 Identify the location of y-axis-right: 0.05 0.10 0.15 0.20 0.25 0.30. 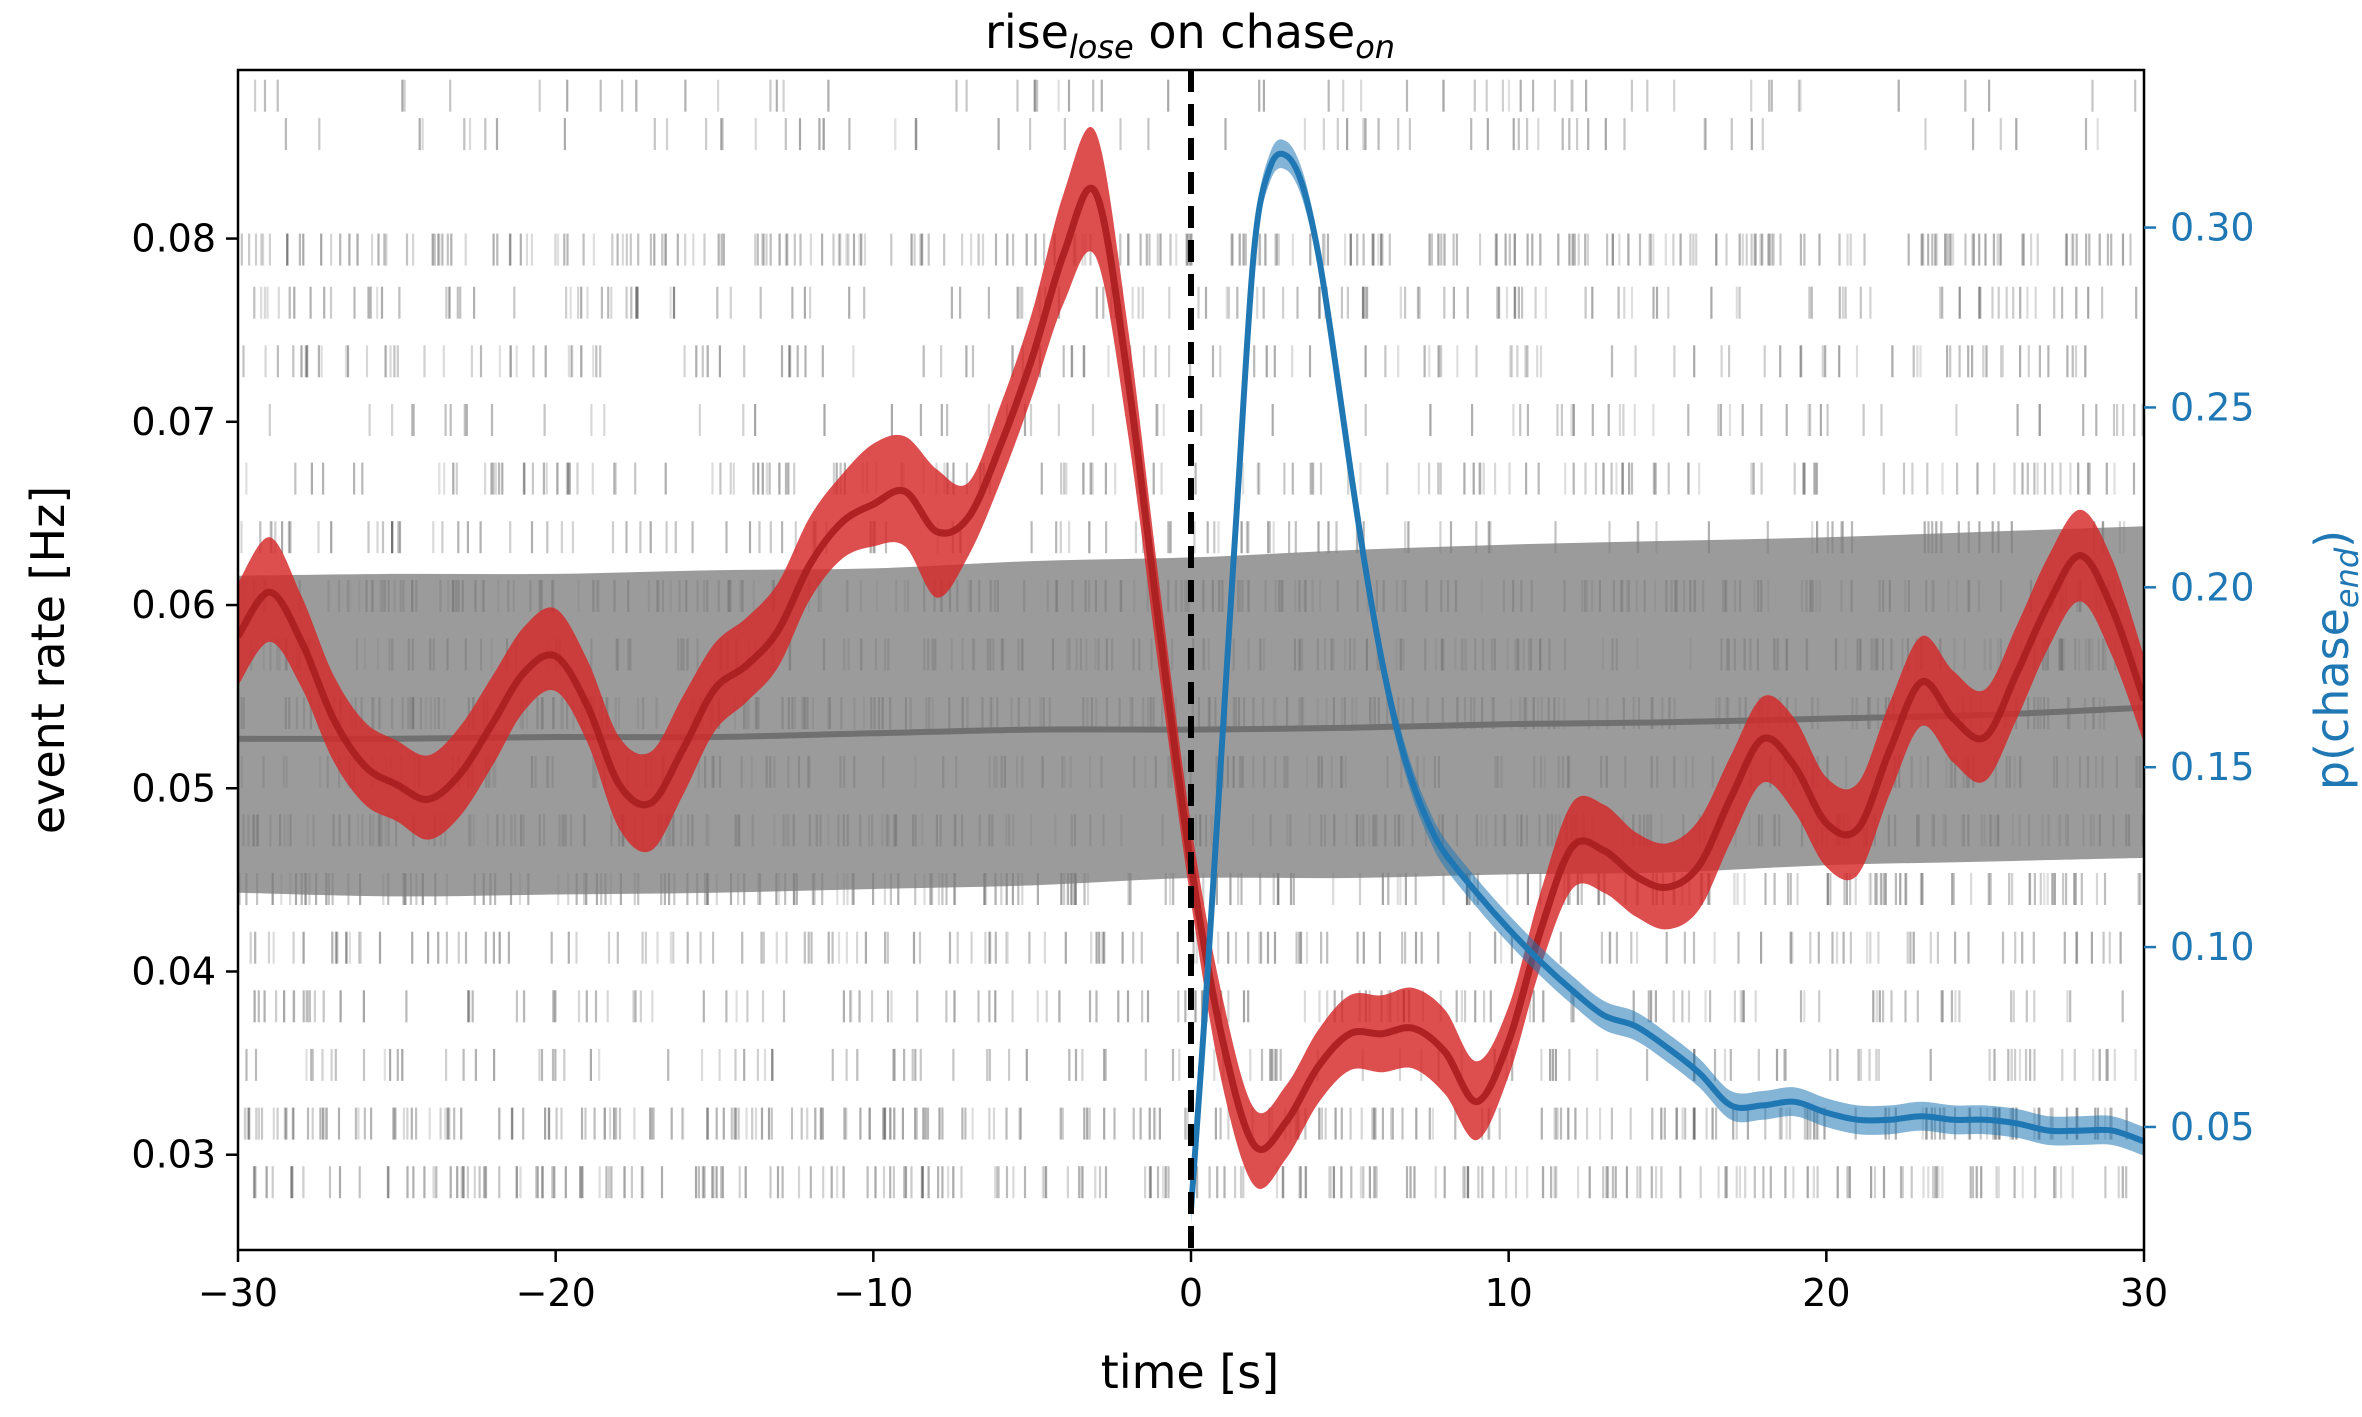
(2199, 677).